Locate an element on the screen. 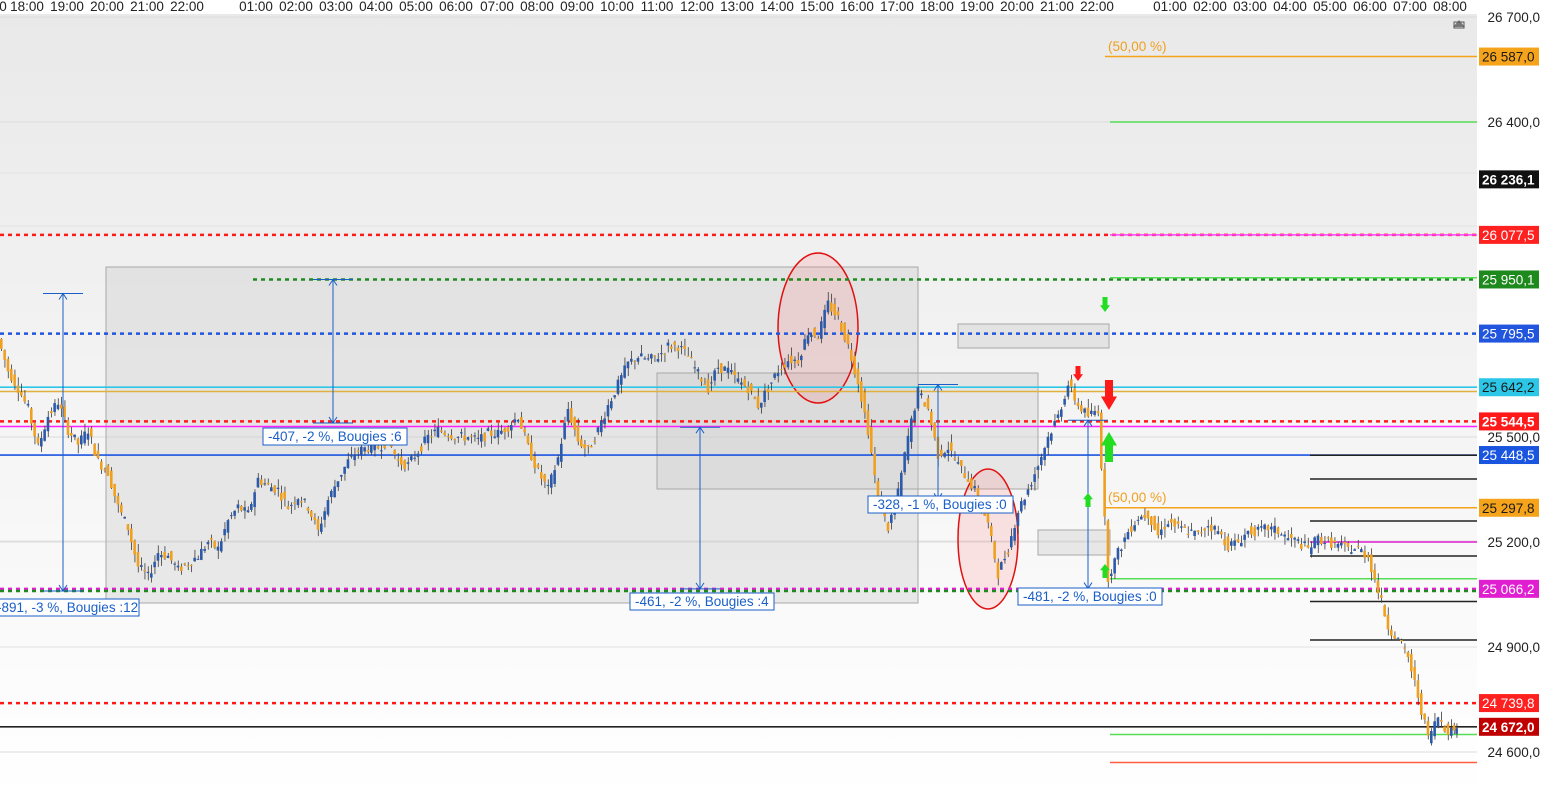  time-axis-label: 11:00 is located at coordinates (657, 7).